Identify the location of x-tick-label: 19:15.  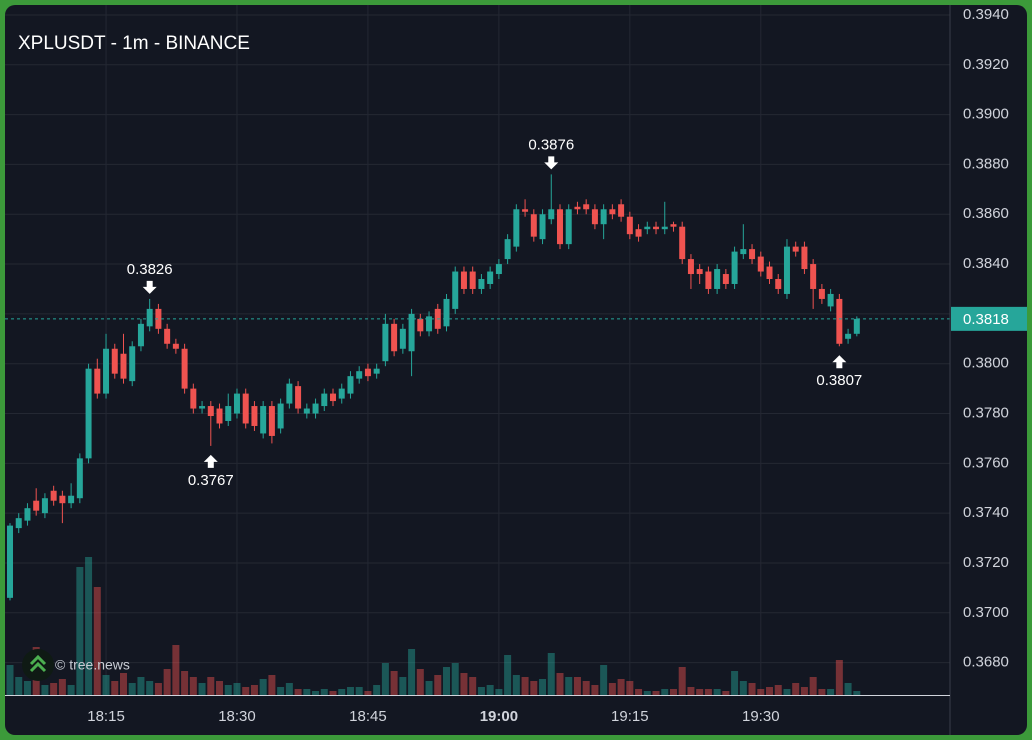
(630, 716).